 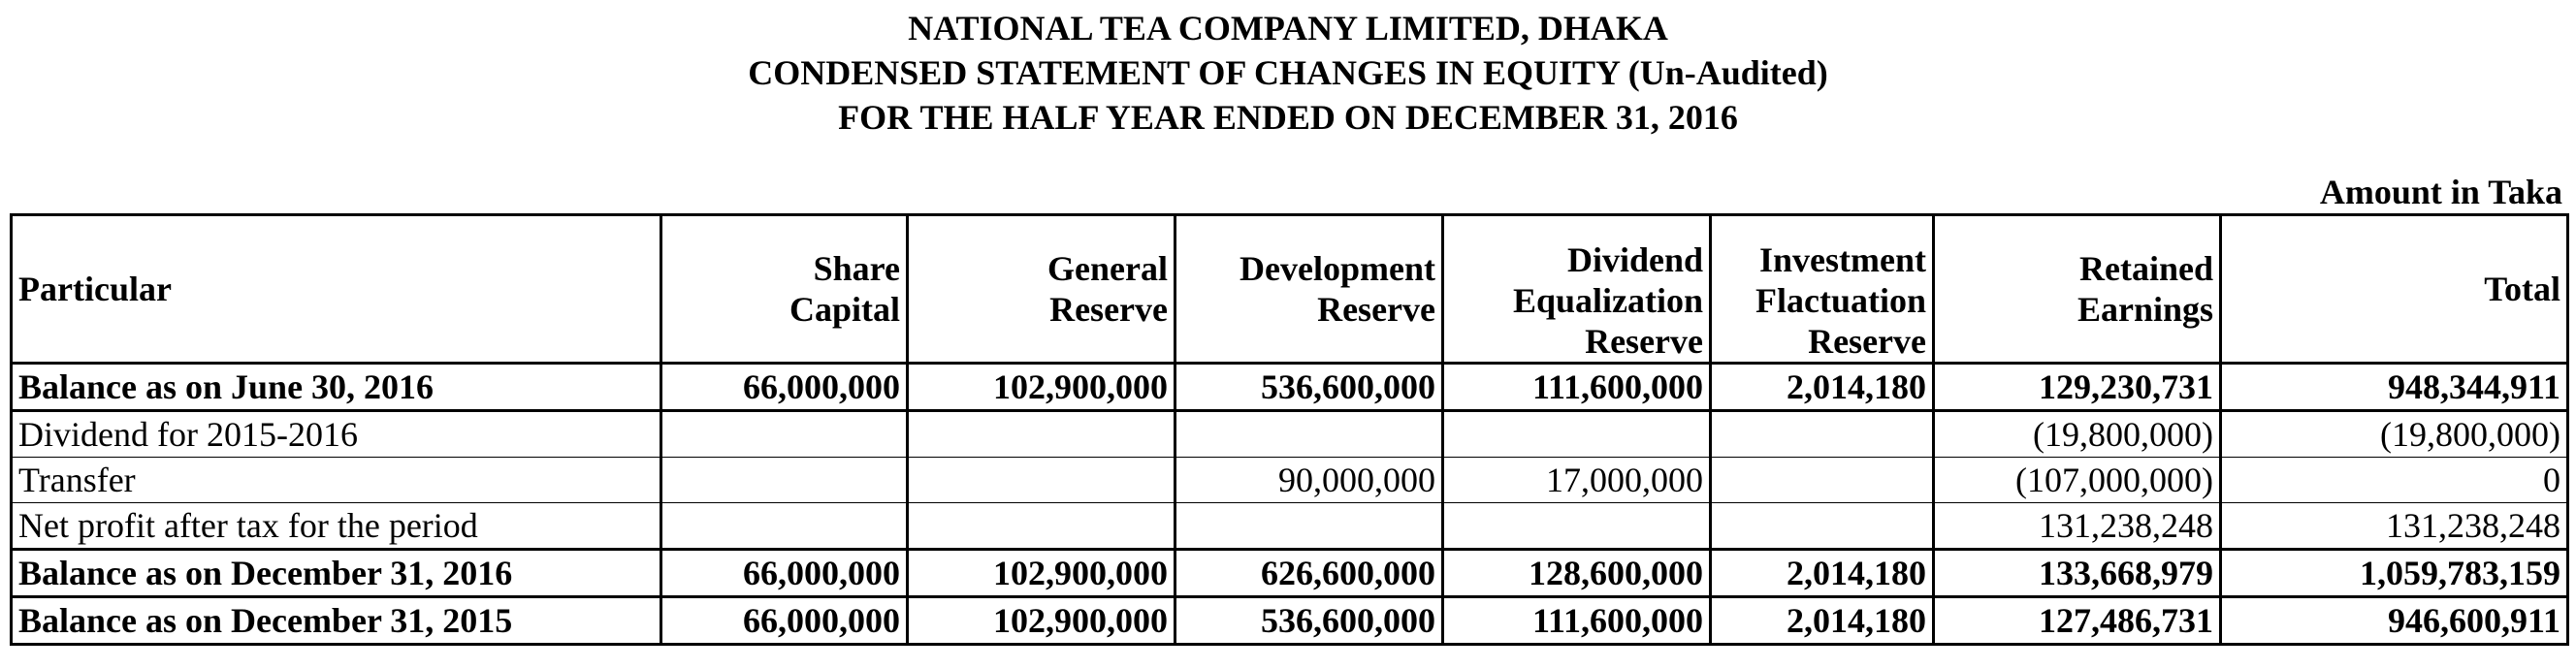 What do you see at coordinates (2440, 192) in the screenshot?
I see `amount-unit-note: Amount in Taka` at bounding box center [2440, 192].